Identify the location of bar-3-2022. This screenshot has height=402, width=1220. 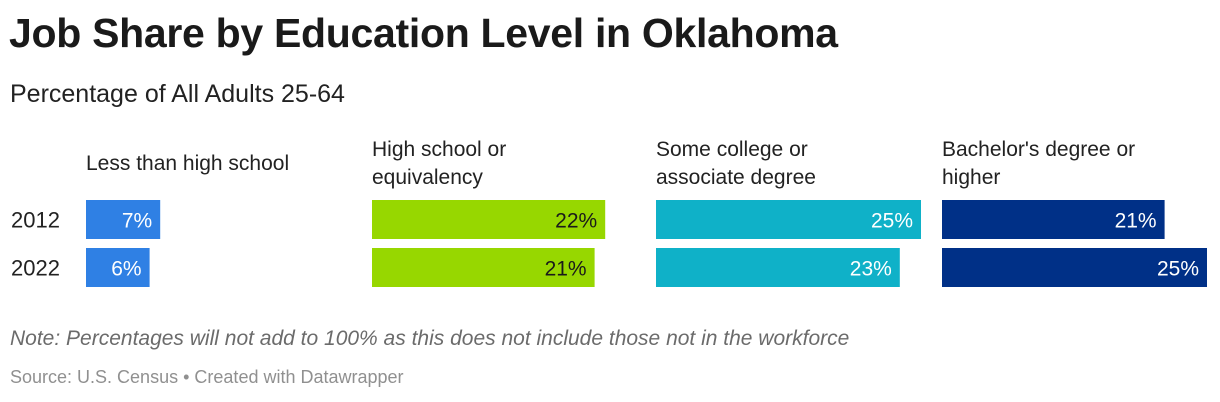
(1074, 267).